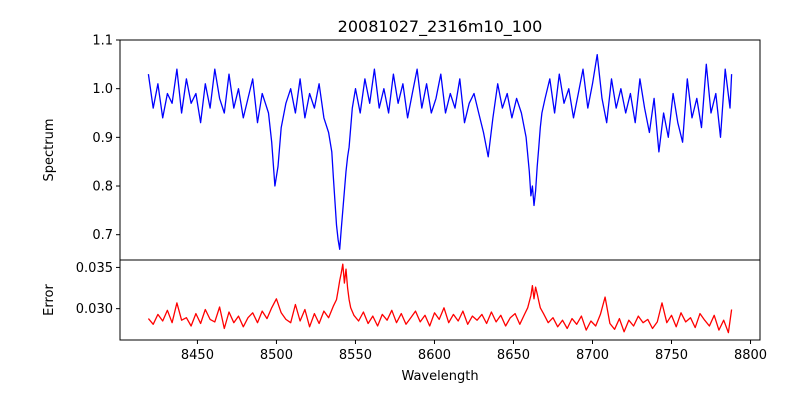  I want to click on x-tick-label: 8650, so click(513, 355).